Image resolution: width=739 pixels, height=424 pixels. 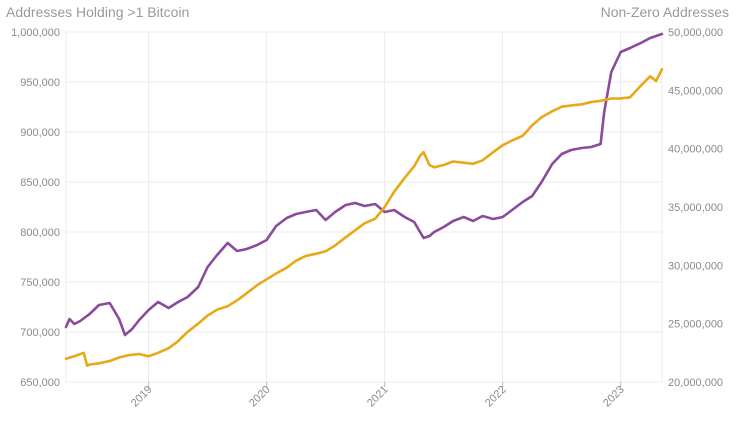 I want to click on x-tick-label: 2021, so click(x=378, y=397).